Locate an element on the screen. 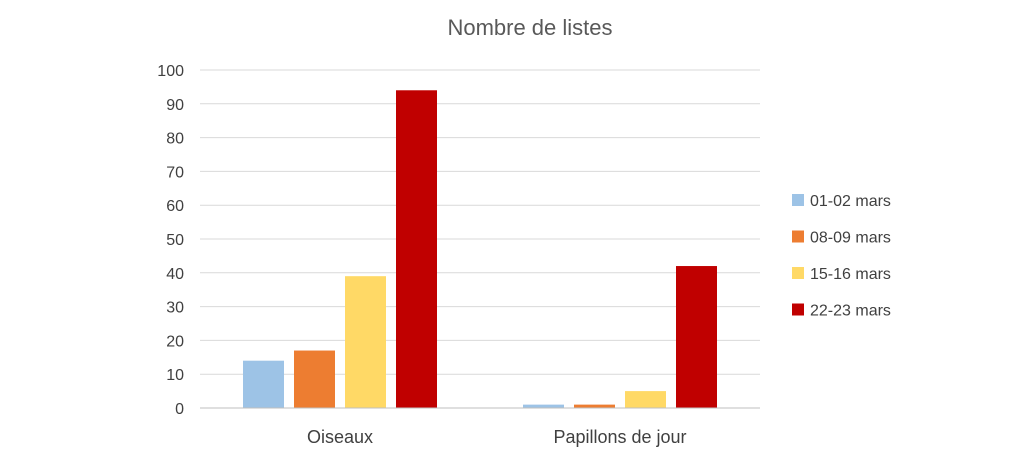  y-tick-label: 90 is located at coordinates (175, 105).